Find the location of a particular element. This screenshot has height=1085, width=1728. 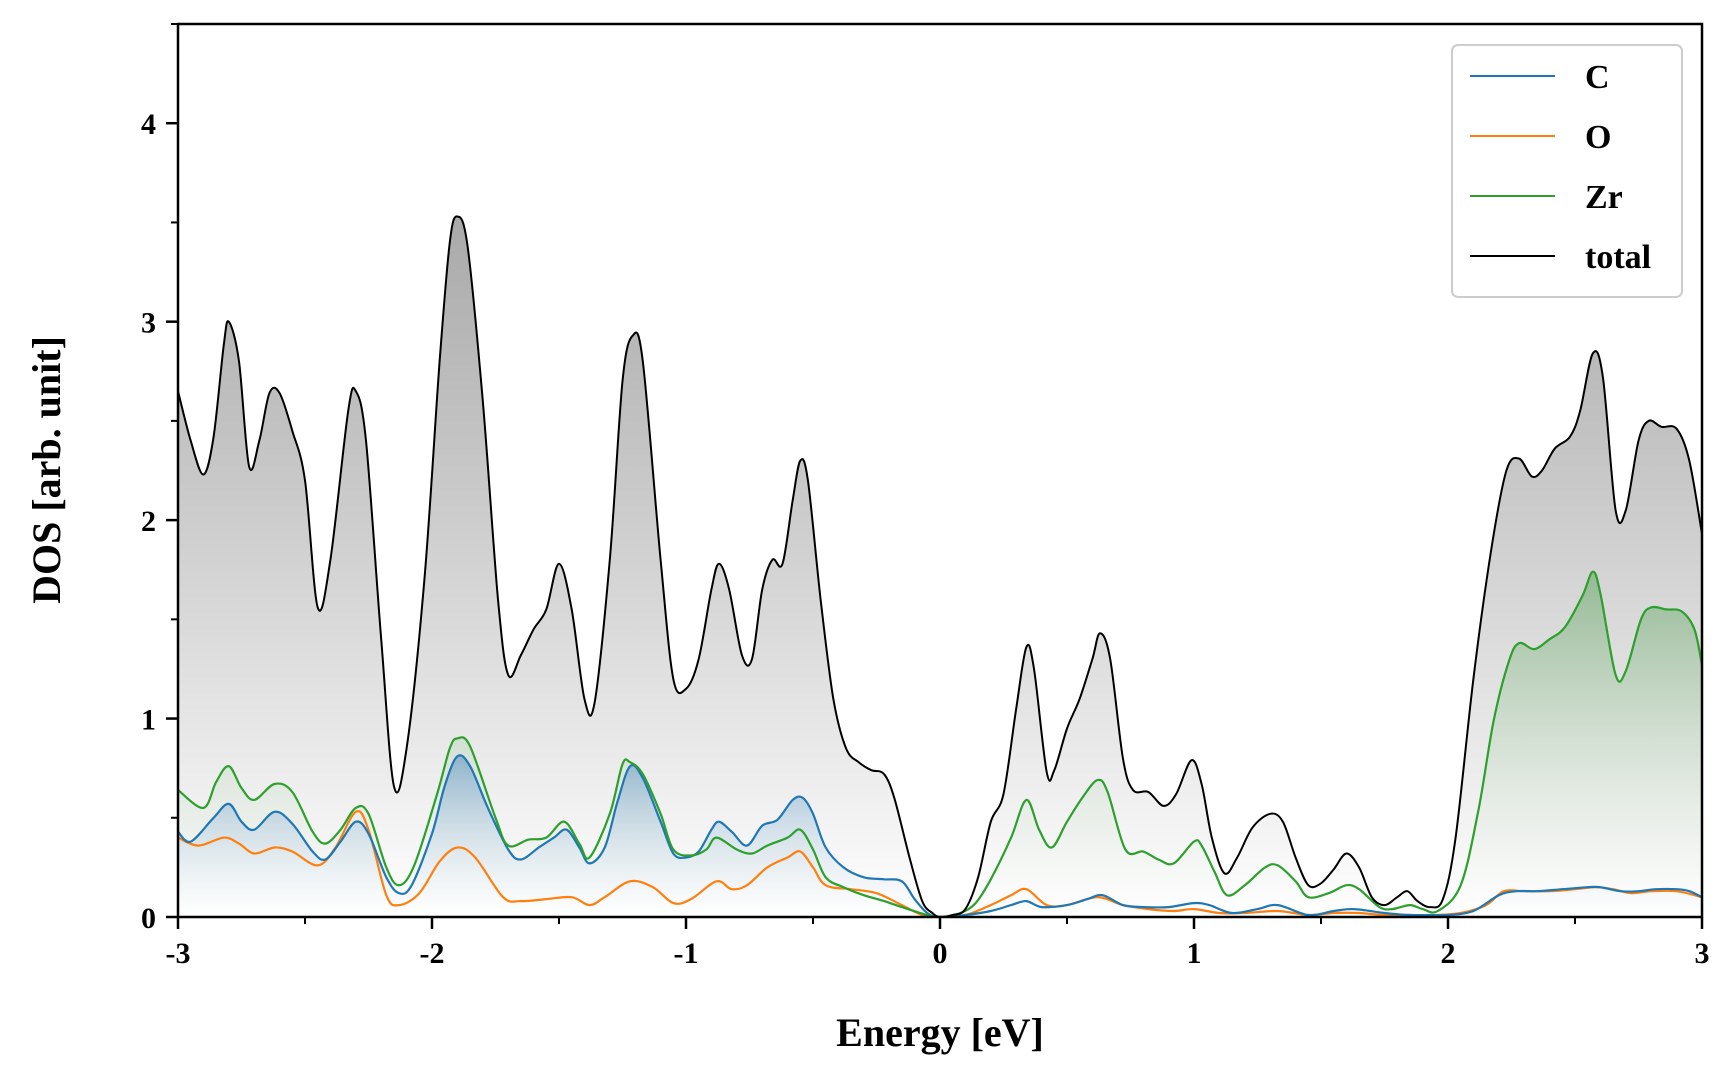

legend: C O Zr total is located at coordinates (1567, 171).